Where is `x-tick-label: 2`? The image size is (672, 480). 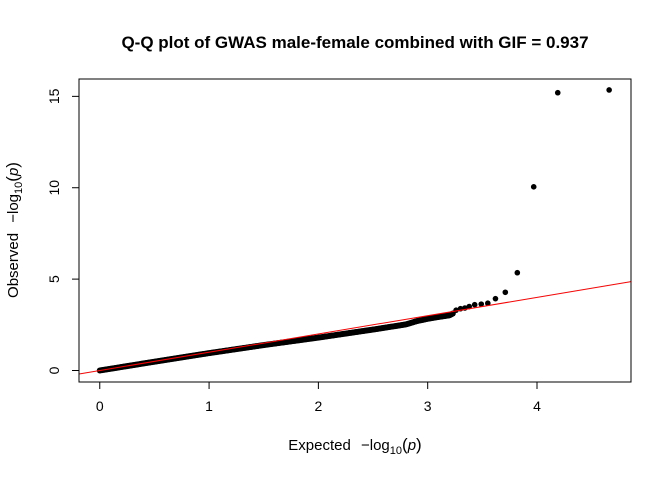 x-tick-label: 2 is located at coordinates (318, 406).